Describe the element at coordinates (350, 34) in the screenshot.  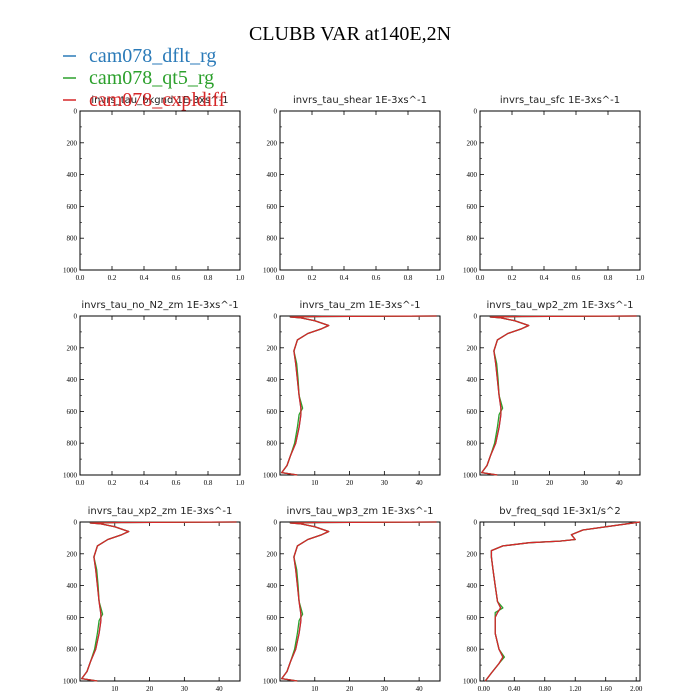
I see `figure-title: CLUBB VAR at140E,2N` at that location.